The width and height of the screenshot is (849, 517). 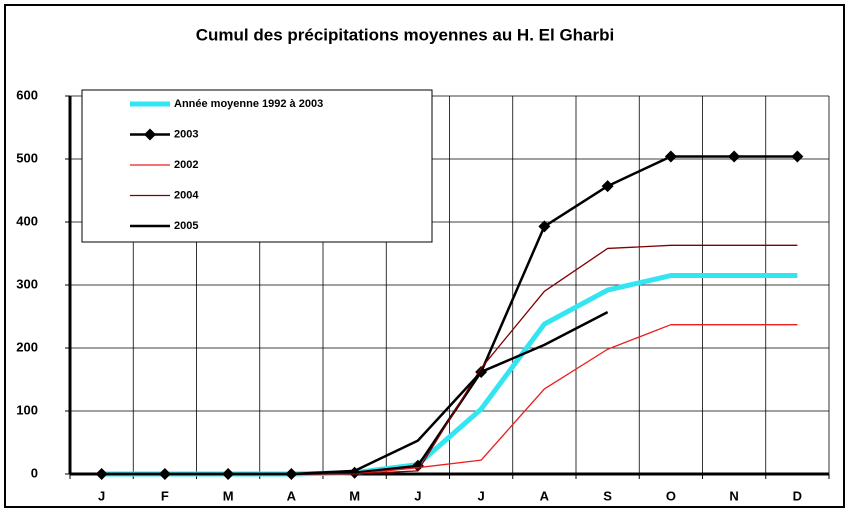 I want to click on legend-label: 2005, so click(x=186, y=226).